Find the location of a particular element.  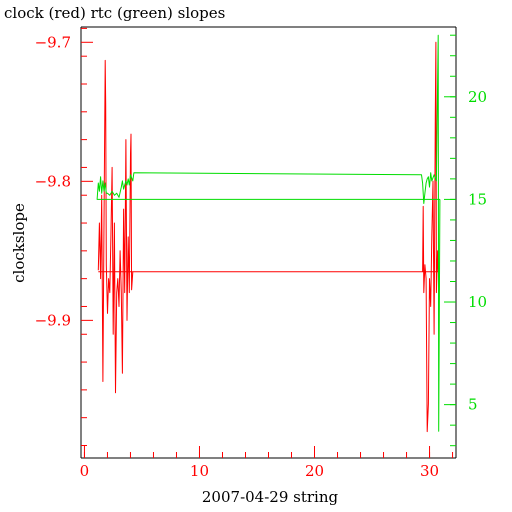

left-tick-label: −9.7 is located at coordinates (53, 42).